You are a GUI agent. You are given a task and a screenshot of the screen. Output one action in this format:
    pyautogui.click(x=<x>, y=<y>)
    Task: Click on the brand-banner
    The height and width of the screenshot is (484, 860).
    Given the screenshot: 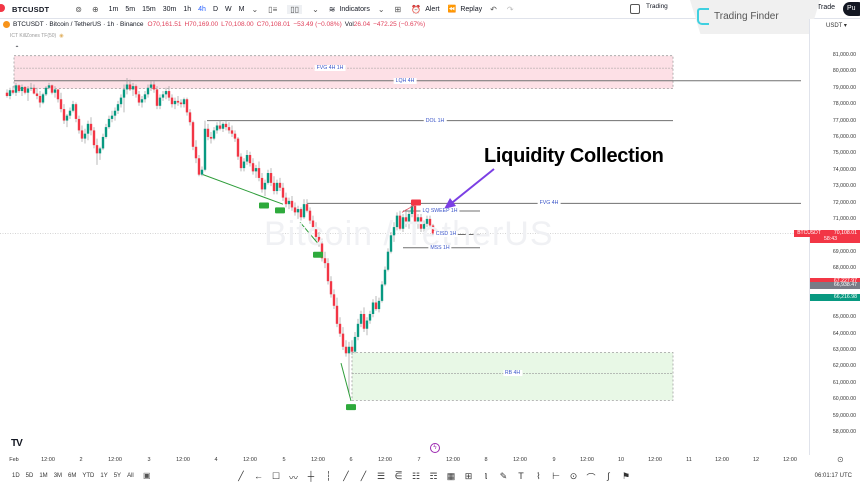 What is the action you would take?
    pyautogui.click(x=755, y=17)
    